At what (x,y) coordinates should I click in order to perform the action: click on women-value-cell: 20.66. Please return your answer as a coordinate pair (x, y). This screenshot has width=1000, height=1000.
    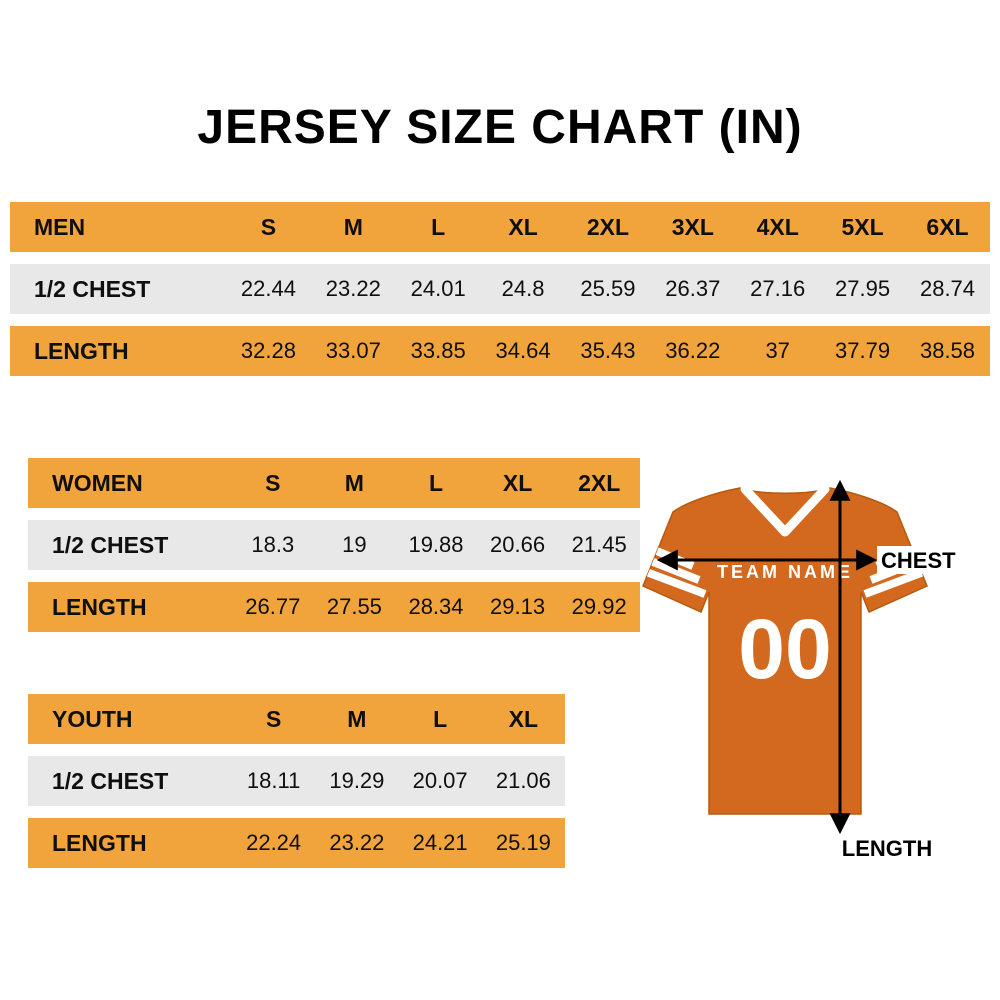
    Looking at the image, I should click on (517, 545).